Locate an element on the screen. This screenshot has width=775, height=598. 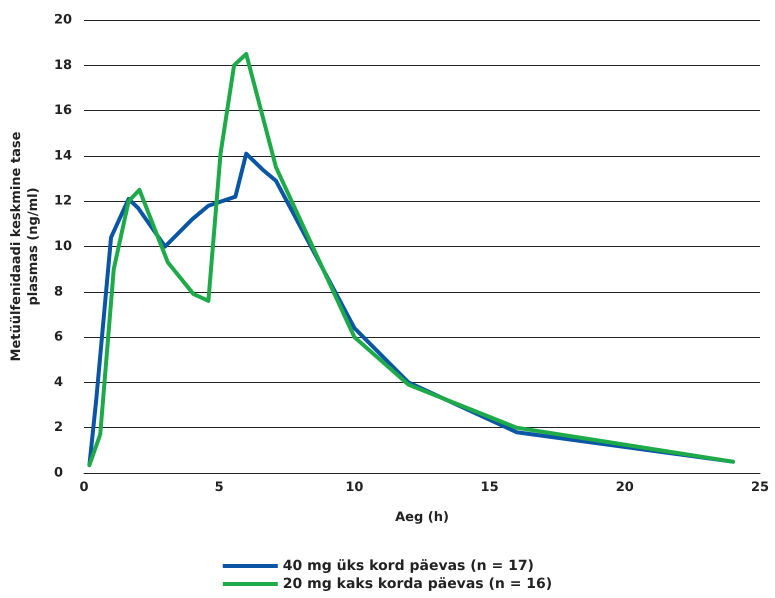
x-tick-label: 5 is located at coordinates (219, 487).